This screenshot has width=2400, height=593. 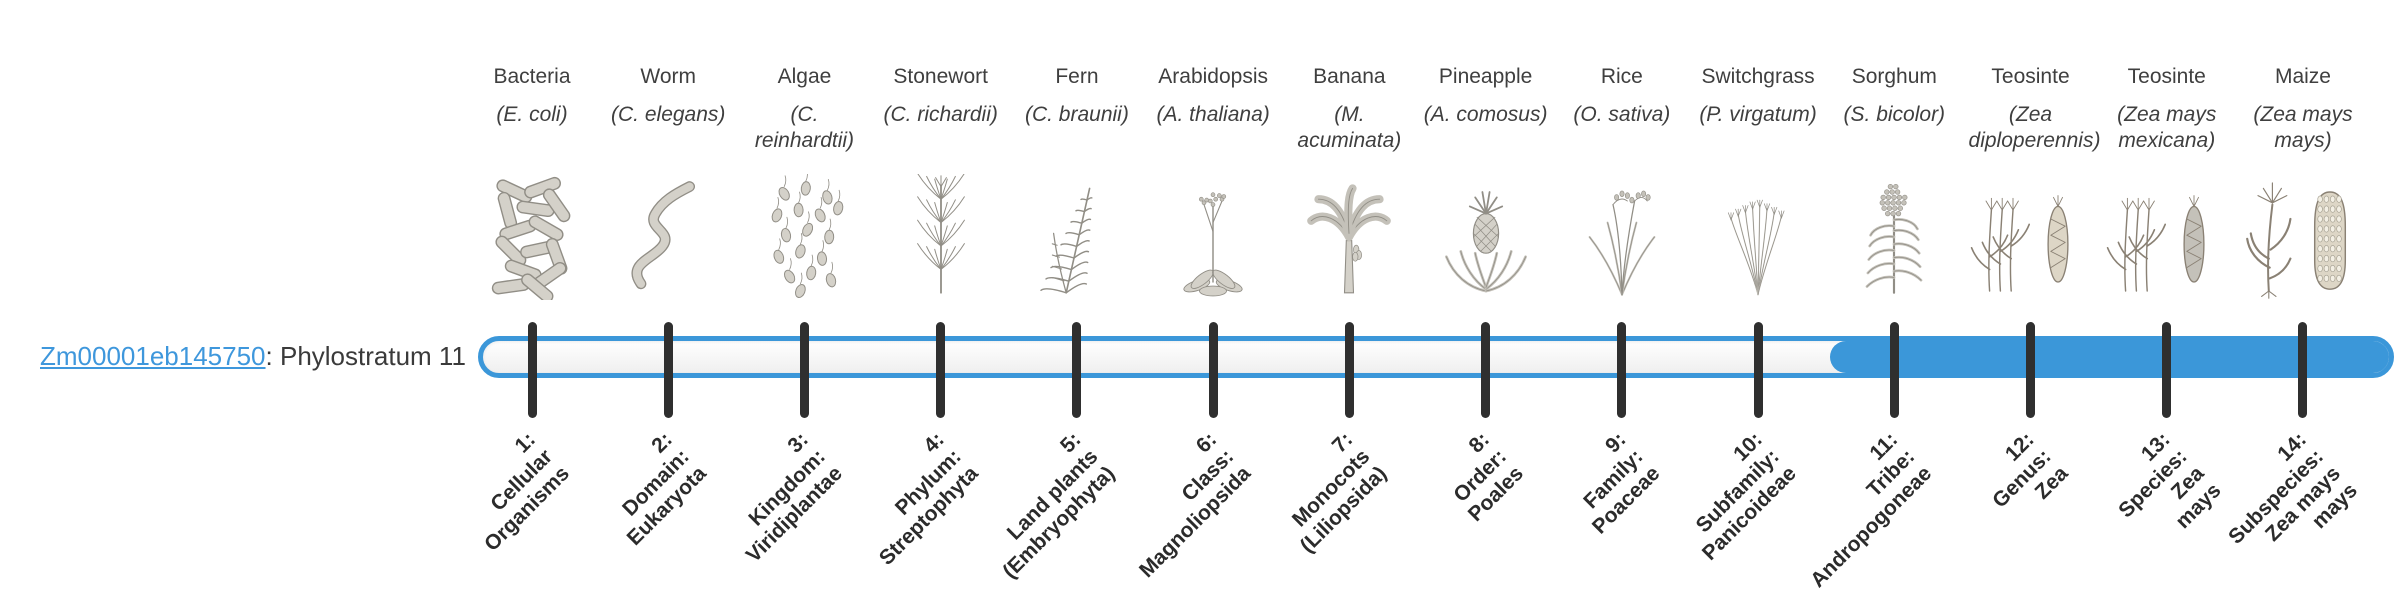 What do you see at coordinates (668, 96) in the screenshot?
I see `organism-top-label: Worm (C. elegans)` at bounding box center [668, 96].